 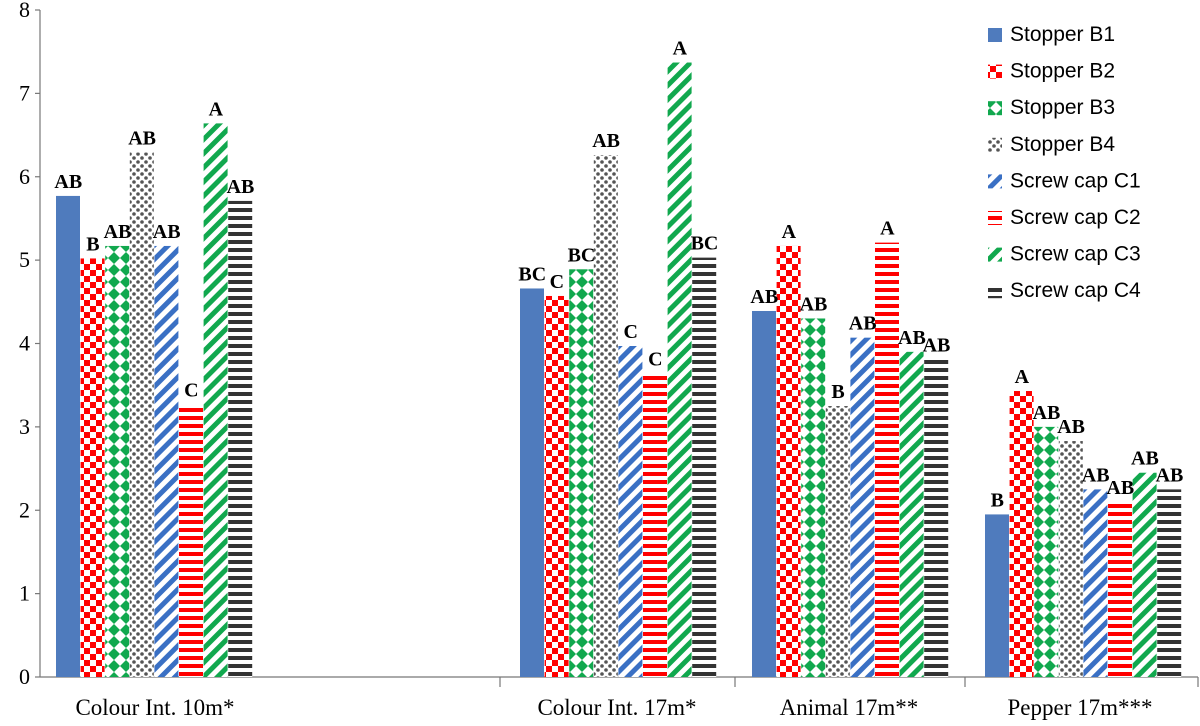 What do you see at coordinates (24, 259) in the screenshot?
I see `y-tick-label: 5` at bounding box center [24, 259].